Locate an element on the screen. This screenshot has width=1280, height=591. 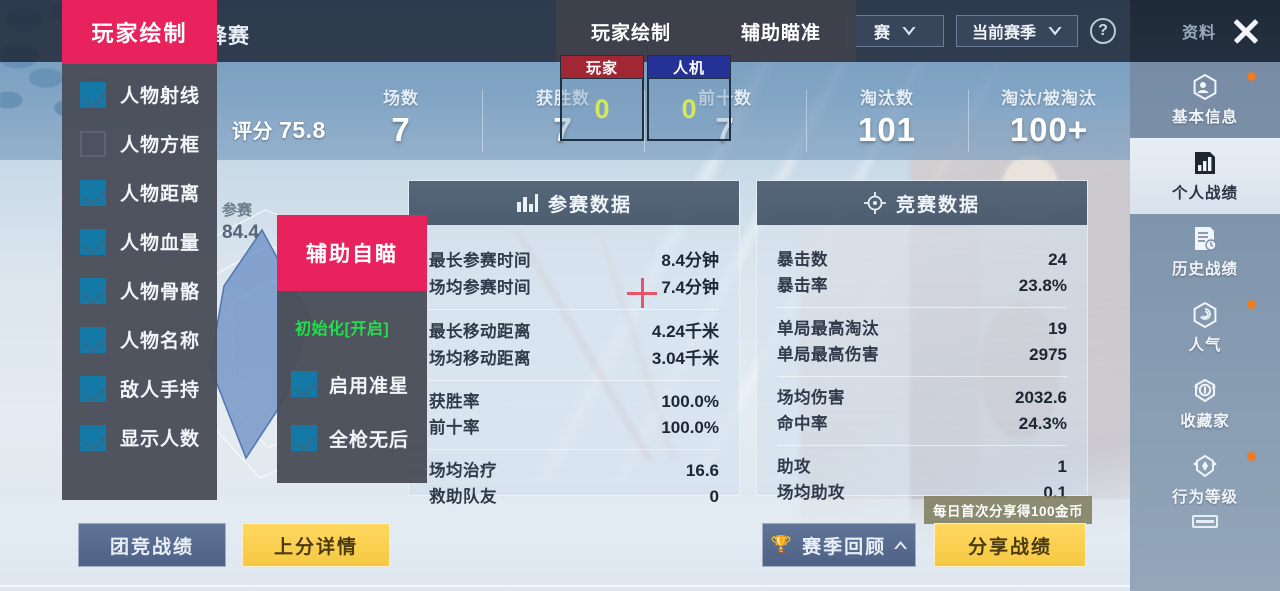
season-select-label: 当前赛季 is located at coordinates (1003, 33).